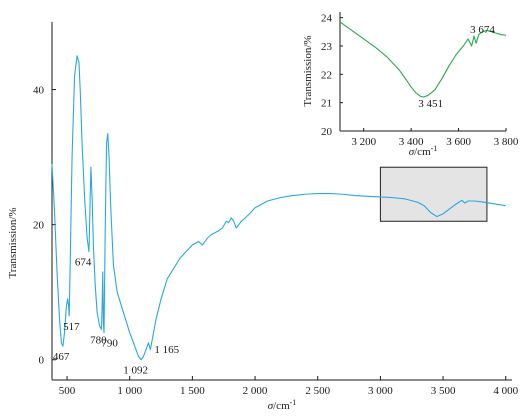 This screenshot has height=416, width=521. I want to click on main-x-tick-label: 2 500, so click(317, 391).